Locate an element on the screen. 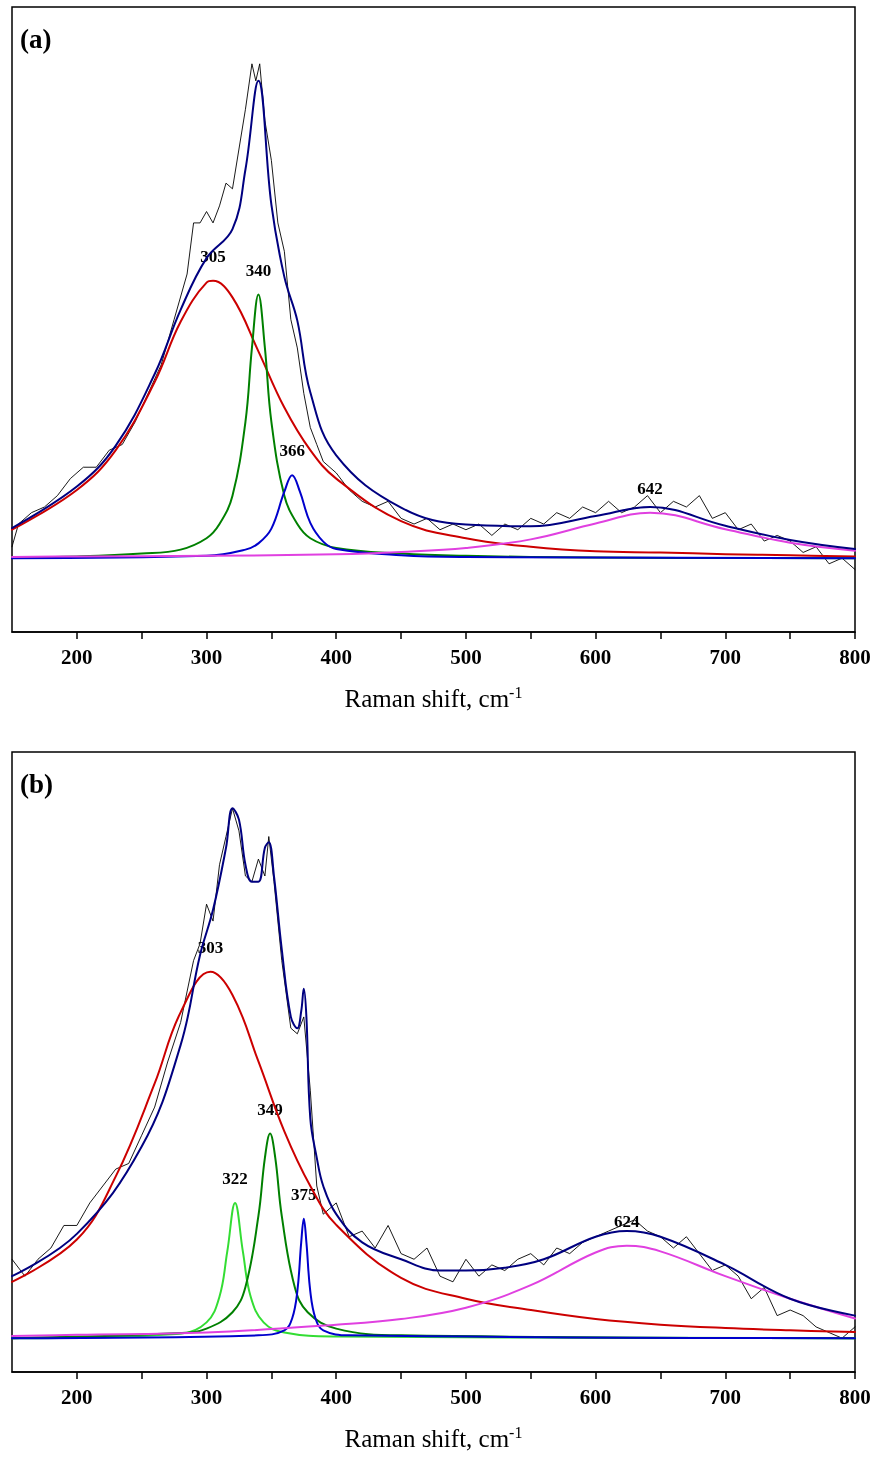 The height and width of the screenshot is (1468, 880). annotation: 366 is located at coordinates (292, 451).